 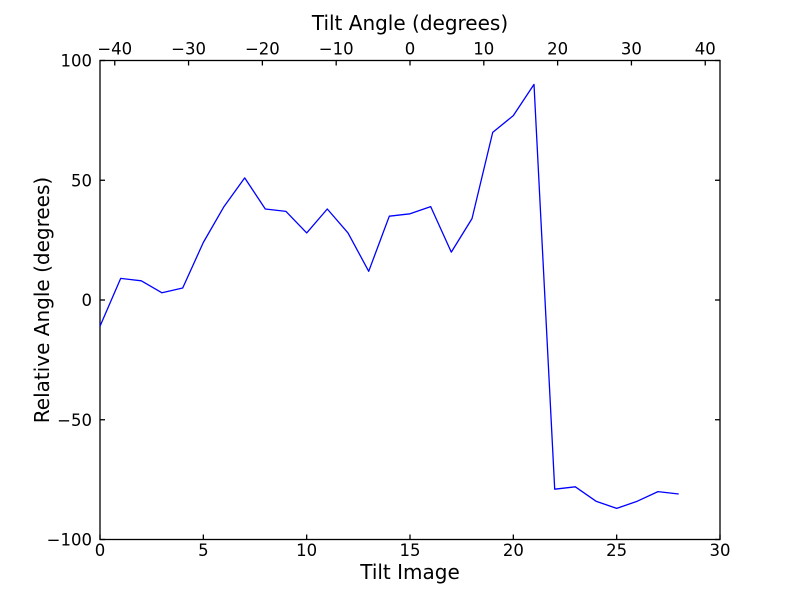 I want to click on top-x-tick-label: 20, so click(x=557, y=49).